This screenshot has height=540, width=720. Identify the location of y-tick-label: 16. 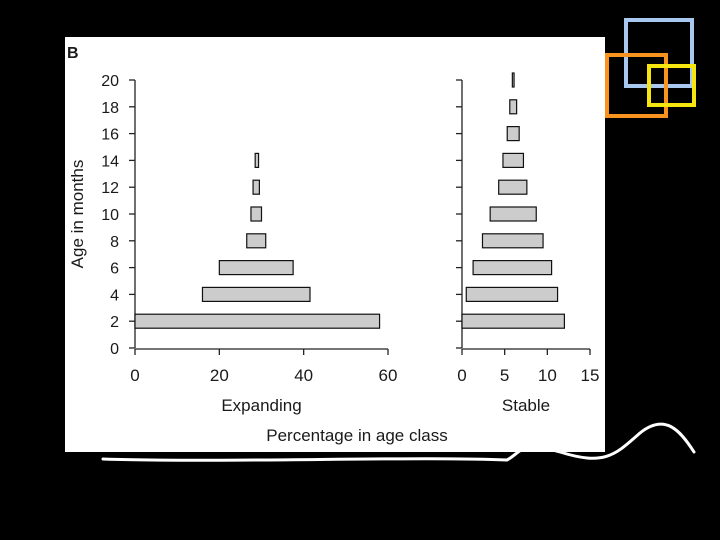
(110, 135).